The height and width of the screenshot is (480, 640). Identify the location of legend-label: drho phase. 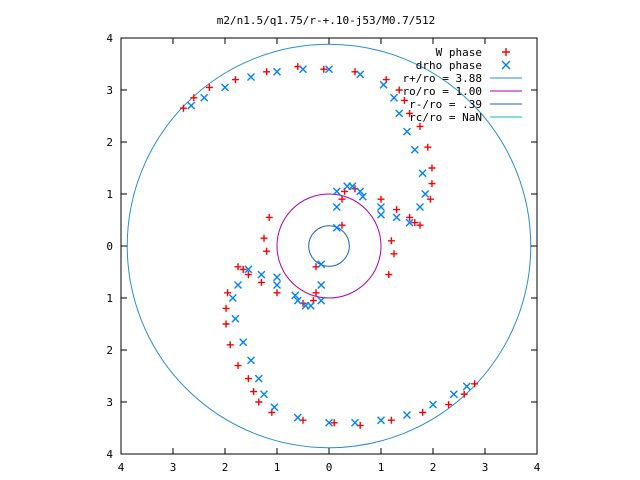
(449, 65).